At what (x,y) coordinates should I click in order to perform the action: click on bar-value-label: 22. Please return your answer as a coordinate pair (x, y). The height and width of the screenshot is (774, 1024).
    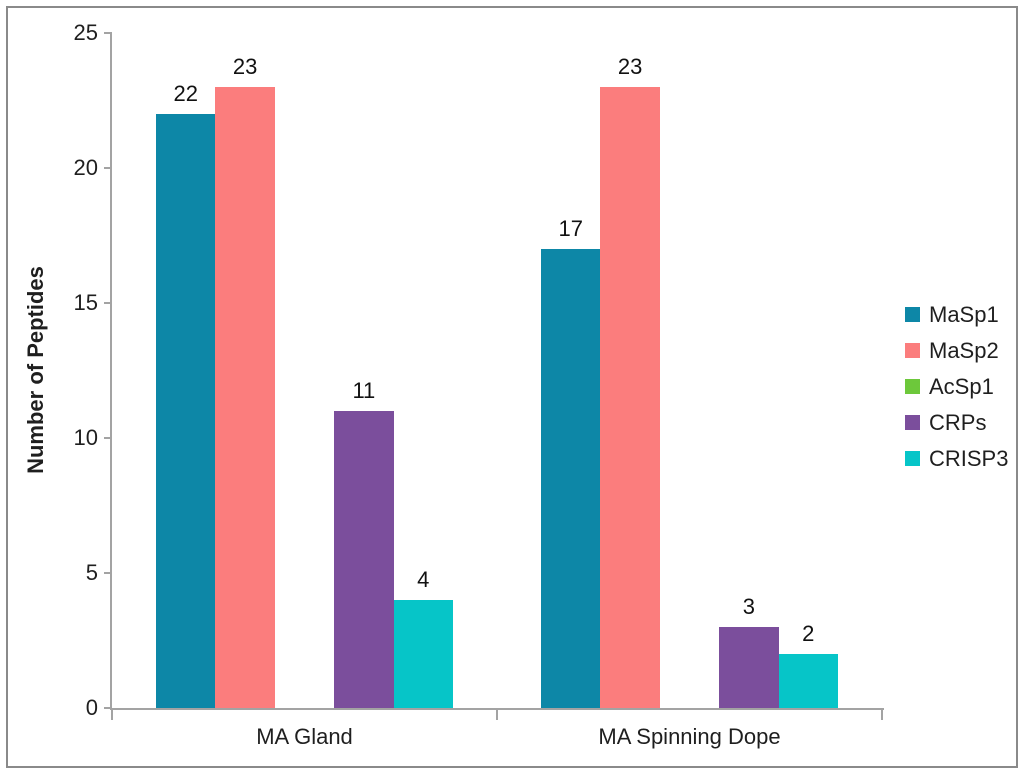
    Looking at the image, I should click on (185, 93).